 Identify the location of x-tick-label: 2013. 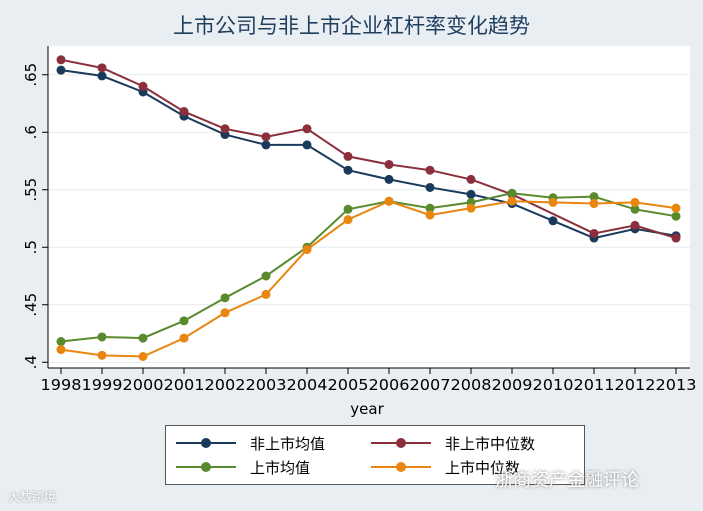
(676, 385).